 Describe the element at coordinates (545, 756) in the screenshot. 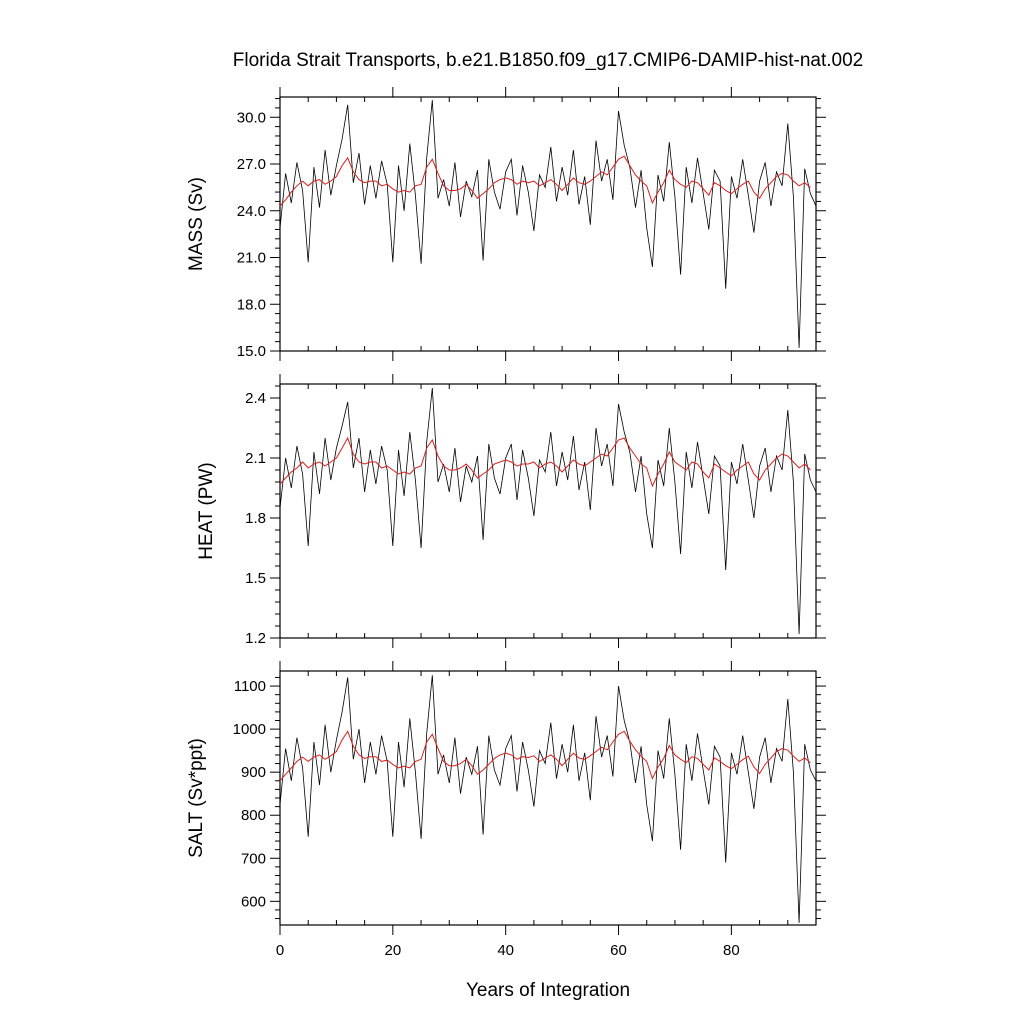

I see `salt-smooth-series-line` at that location.